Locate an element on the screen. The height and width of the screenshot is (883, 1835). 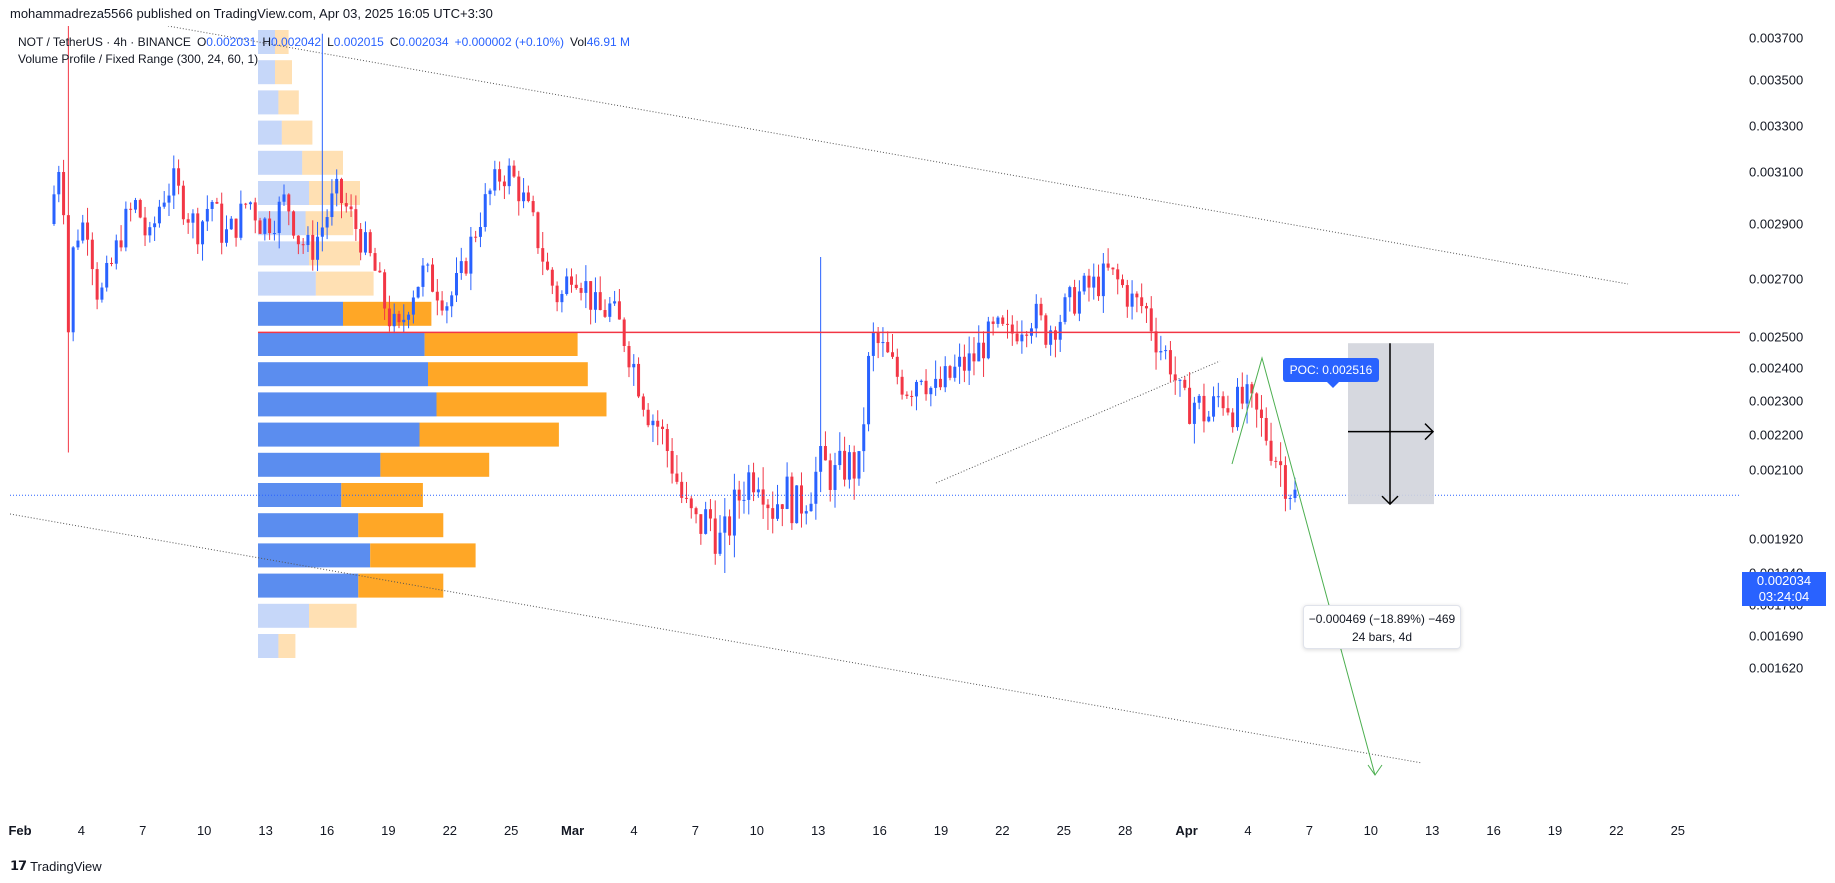
legend-change: +0.000002 (+0.10%) is located at coordinates (509, 42).